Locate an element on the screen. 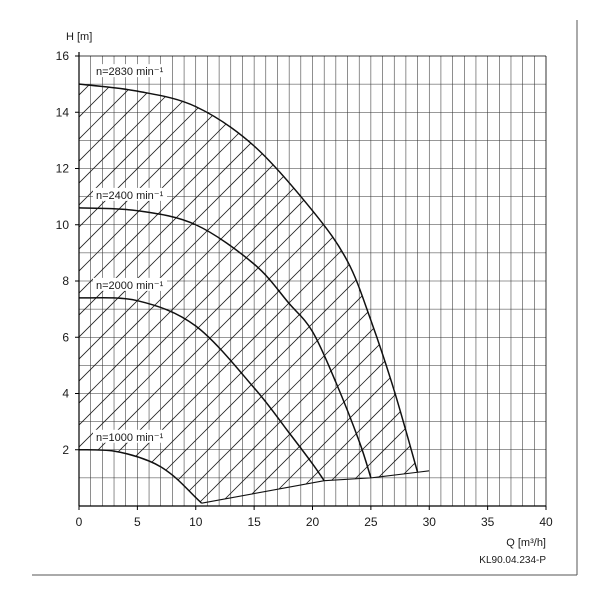 This screenshot has height=615, width=610. x-tick-label: 25 is located at coordinates (371, 522).